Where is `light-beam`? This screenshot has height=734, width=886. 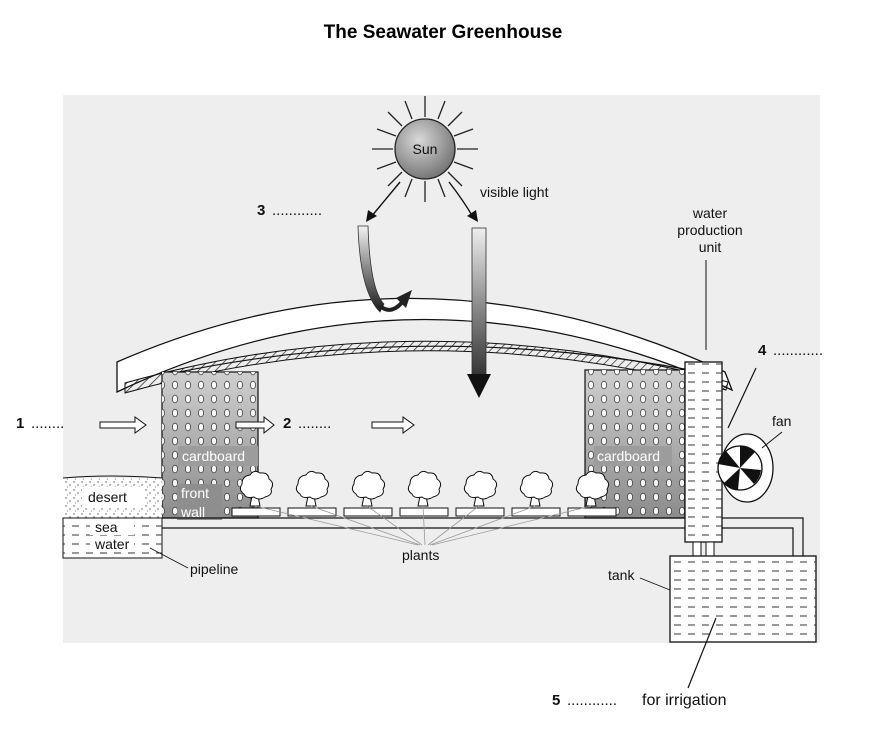 light-beam is located at coordinates (479, 302).